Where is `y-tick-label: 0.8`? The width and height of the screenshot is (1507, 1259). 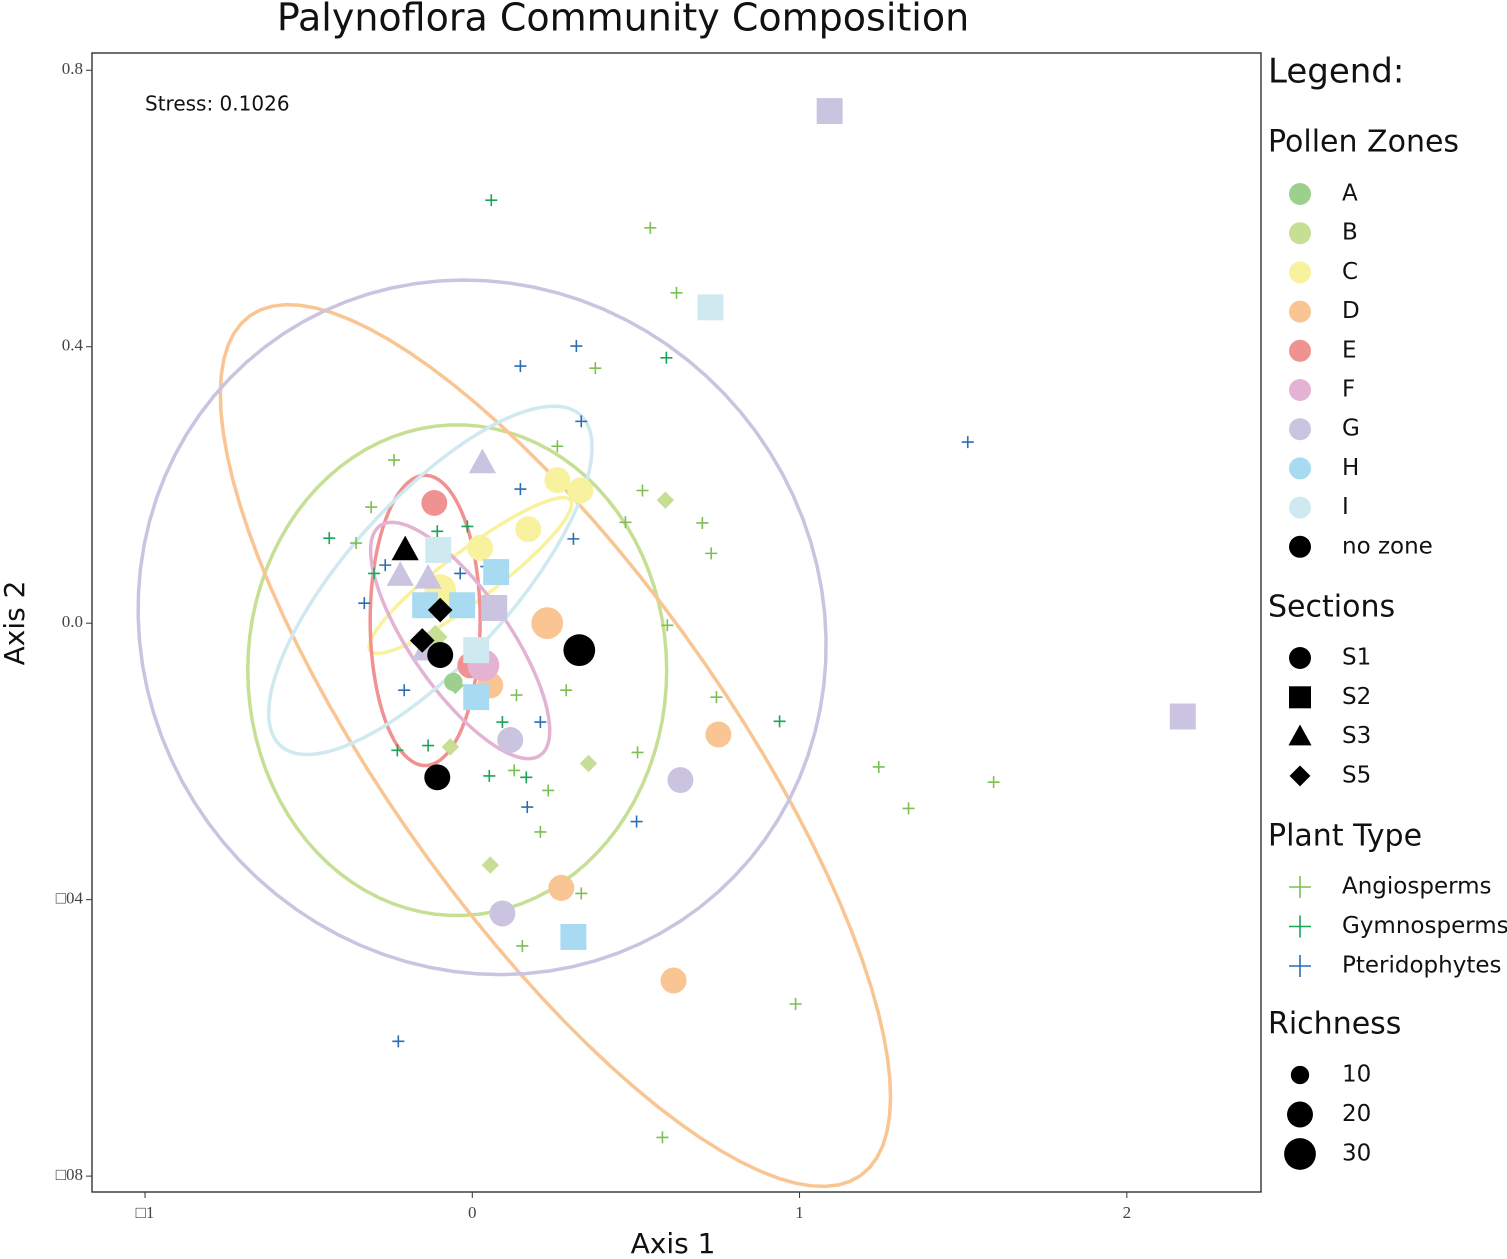 y-tick-label: 0.8 is located at coordinates (72, 68).